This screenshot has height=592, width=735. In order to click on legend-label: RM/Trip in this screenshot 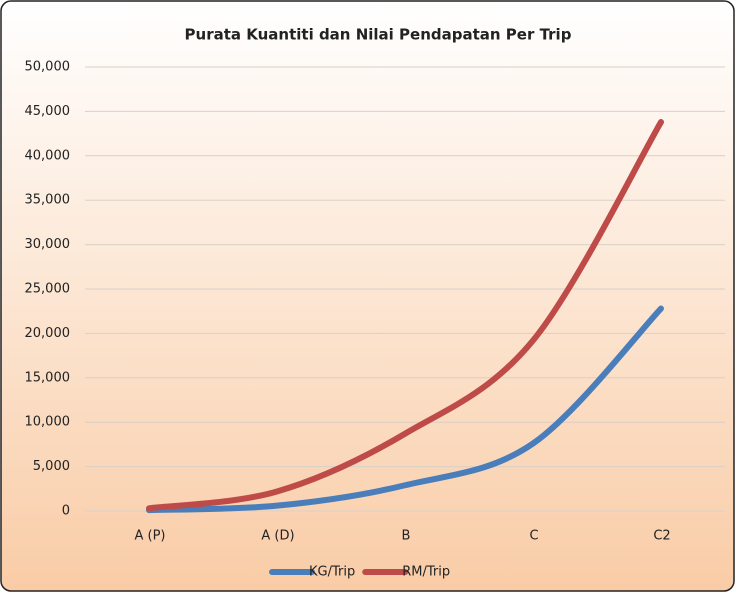, I will do `click(426, 572)`.